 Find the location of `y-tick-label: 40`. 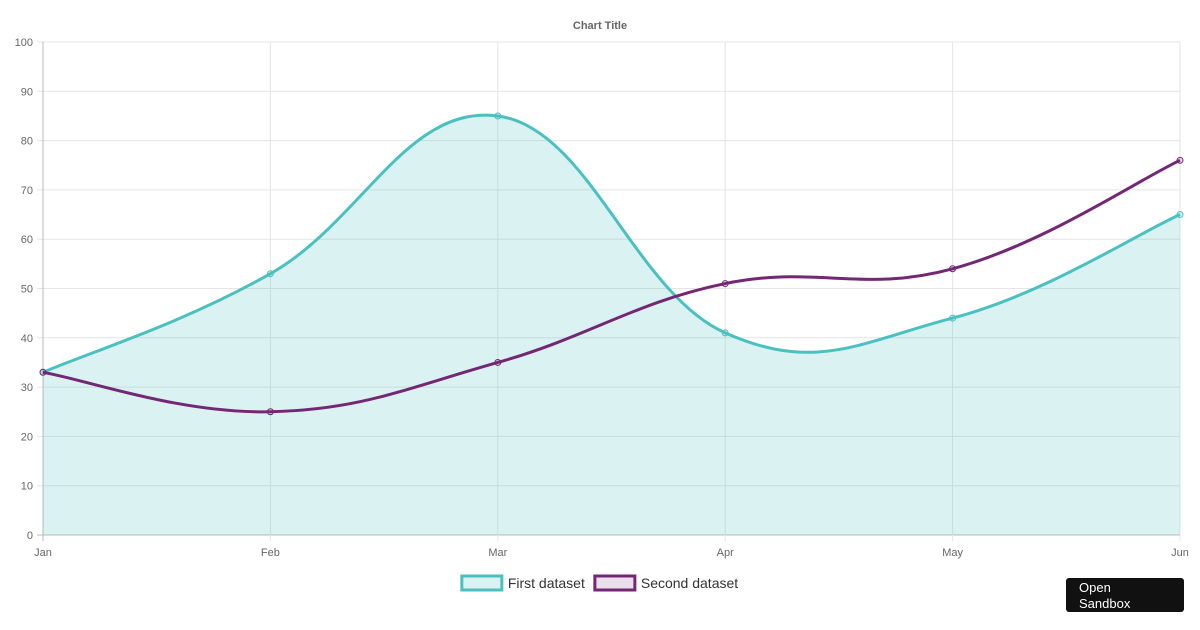

y-tick-label: 40 is located at coordinates (27, 339).